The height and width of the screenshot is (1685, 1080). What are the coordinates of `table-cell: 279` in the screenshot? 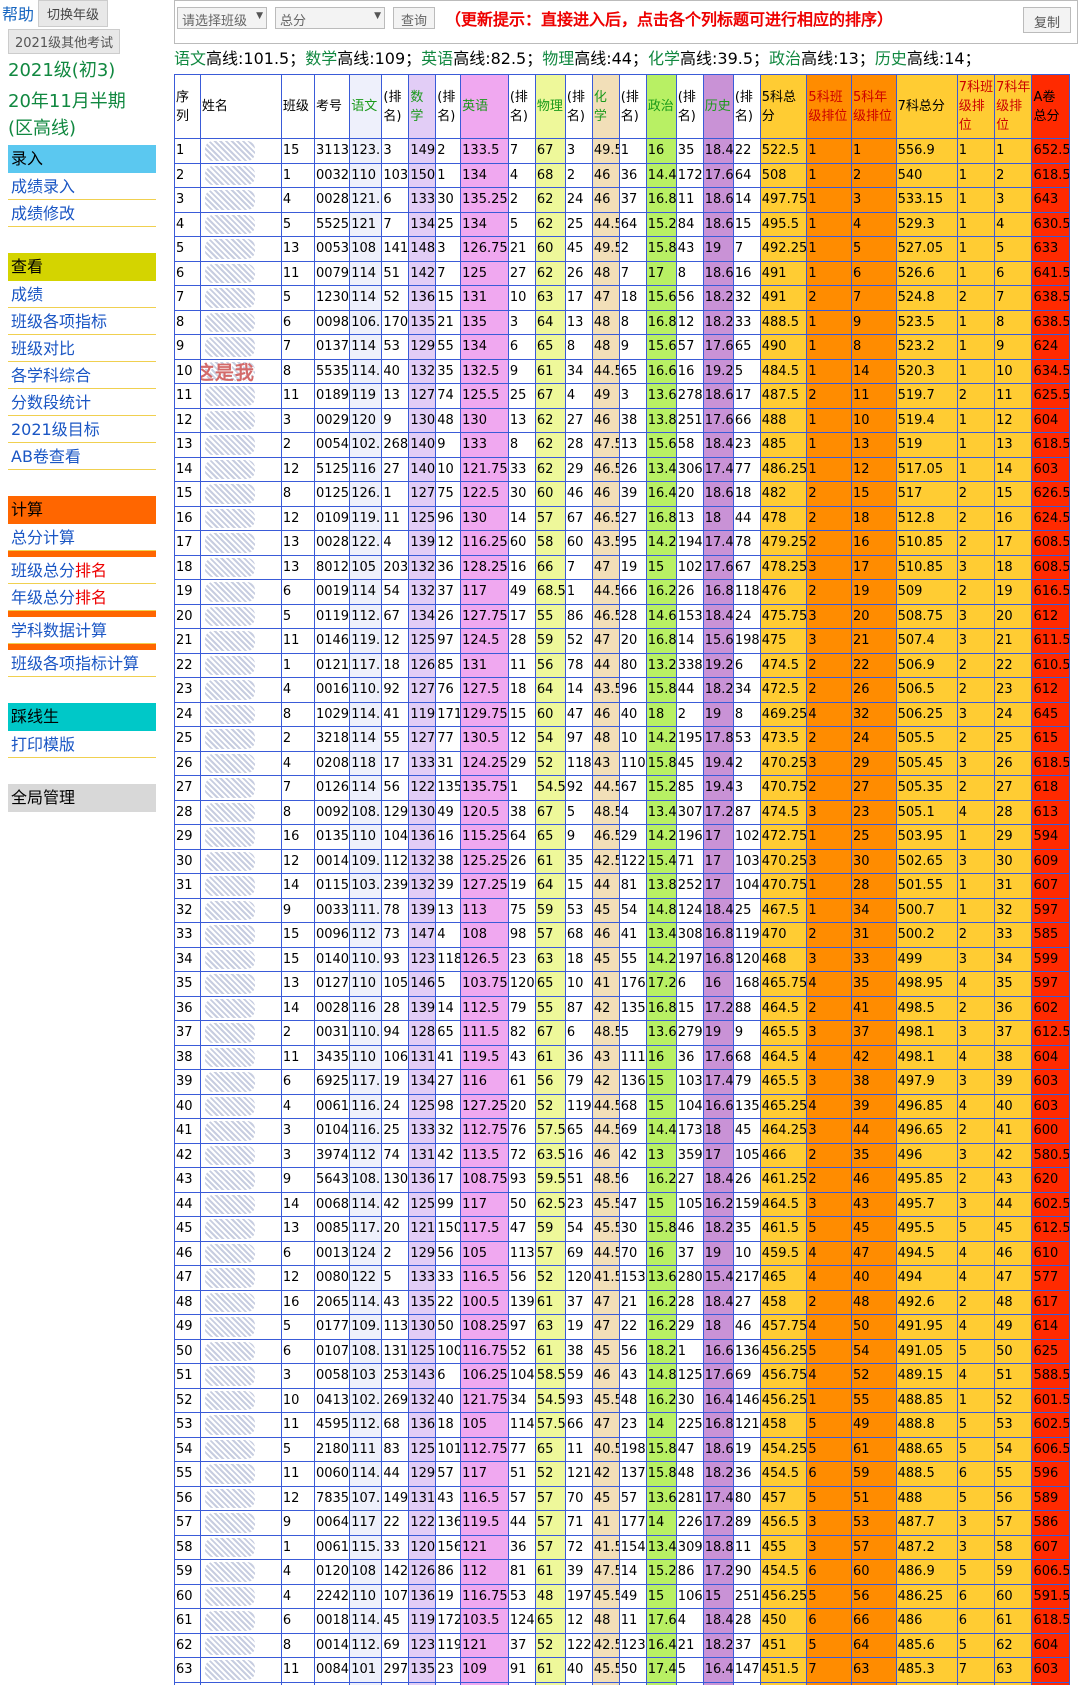 It's located at (689, 1033).